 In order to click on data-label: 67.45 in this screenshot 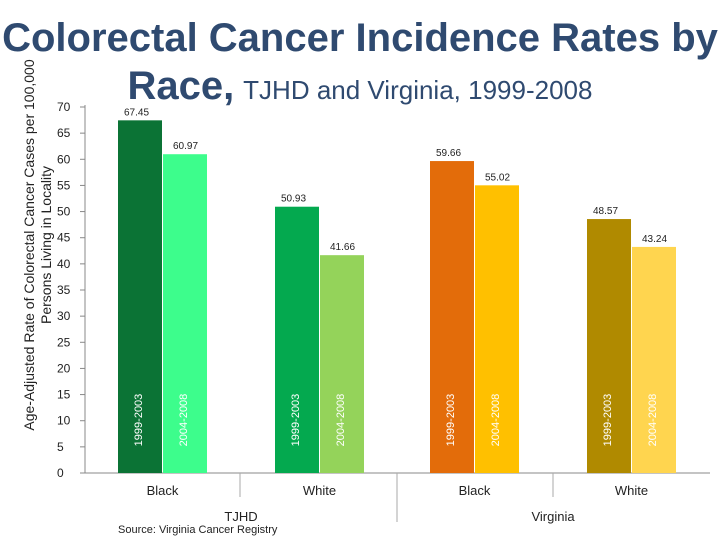, I will do `click(136, 112)`.